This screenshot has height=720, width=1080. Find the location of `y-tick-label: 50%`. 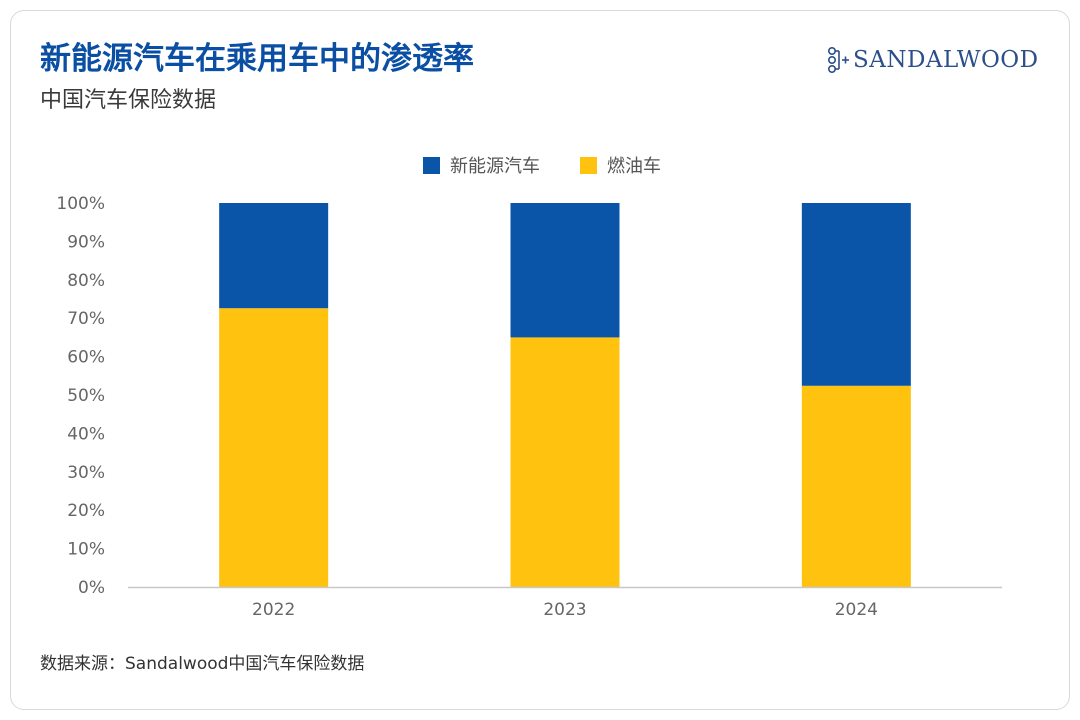

y-tick-label: 50% is located at coordinates (86, 396).